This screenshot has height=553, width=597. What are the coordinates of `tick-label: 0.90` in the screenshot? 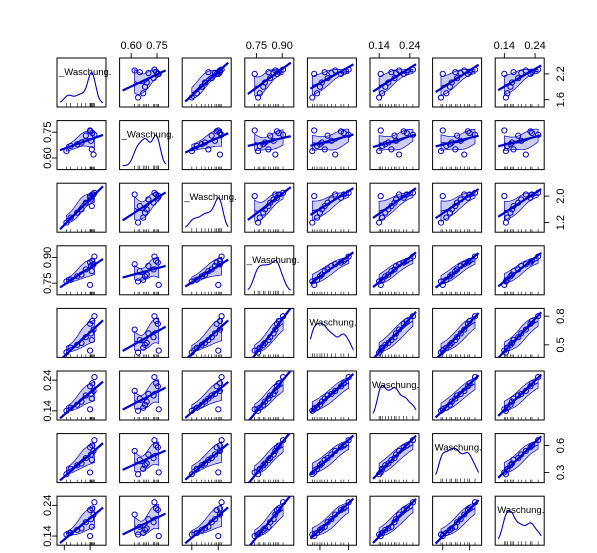 It's located at (48, 257).